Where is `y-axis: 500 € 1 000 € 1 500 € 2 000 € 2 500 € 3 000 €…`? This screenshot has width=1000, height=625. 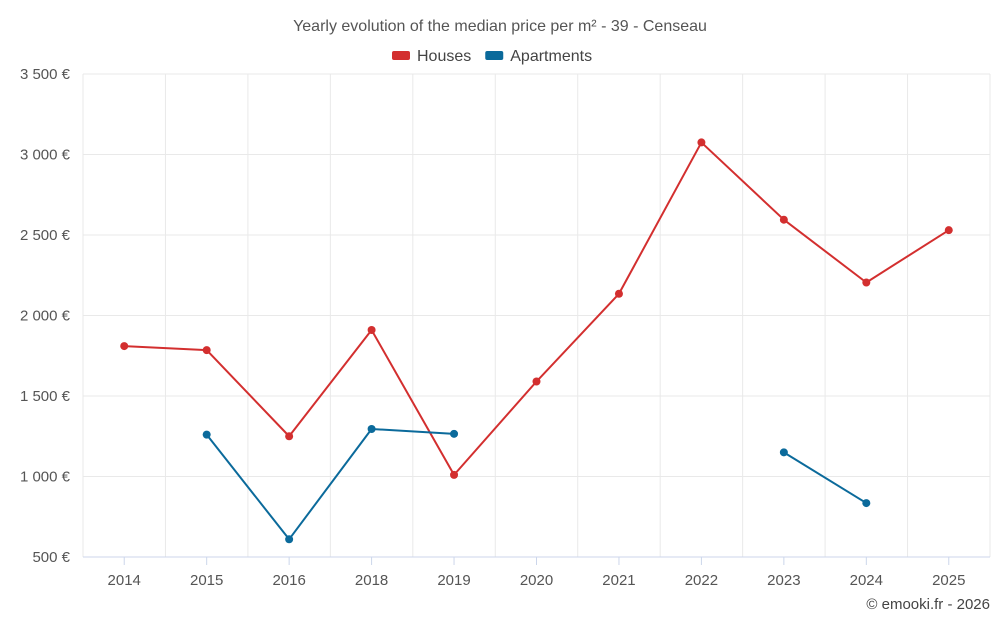 y-axis: 500 € 1 000 € 1 500 € 2 000 € 2 500 € 3 000 €… is located at coordinates (45, 316).